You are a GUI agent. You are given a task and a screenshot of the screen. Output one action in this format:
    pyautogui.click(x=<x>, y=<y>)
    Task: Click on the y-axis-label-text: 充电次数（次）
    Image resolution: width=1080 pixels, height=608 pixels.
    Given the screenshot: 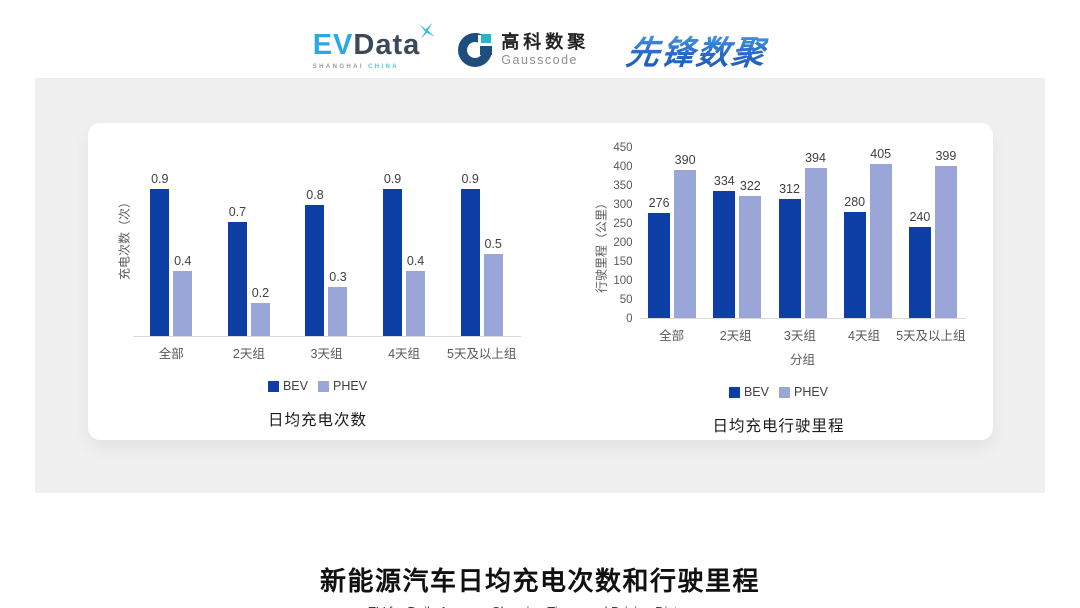 What is the action you would take?
    pyautogui.click(x=124, y=238)
    